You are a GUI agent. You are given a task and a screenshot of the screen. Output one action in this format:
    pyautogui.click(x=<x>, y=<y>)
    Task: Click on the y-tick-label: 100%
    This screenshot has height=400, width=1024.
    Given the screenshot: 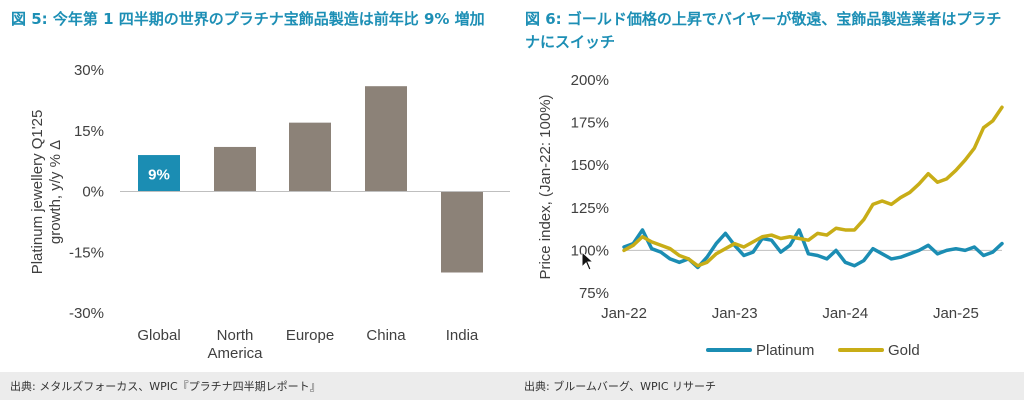 What is the action you would take?
    pyautogui.click(x=590, y=250)
    